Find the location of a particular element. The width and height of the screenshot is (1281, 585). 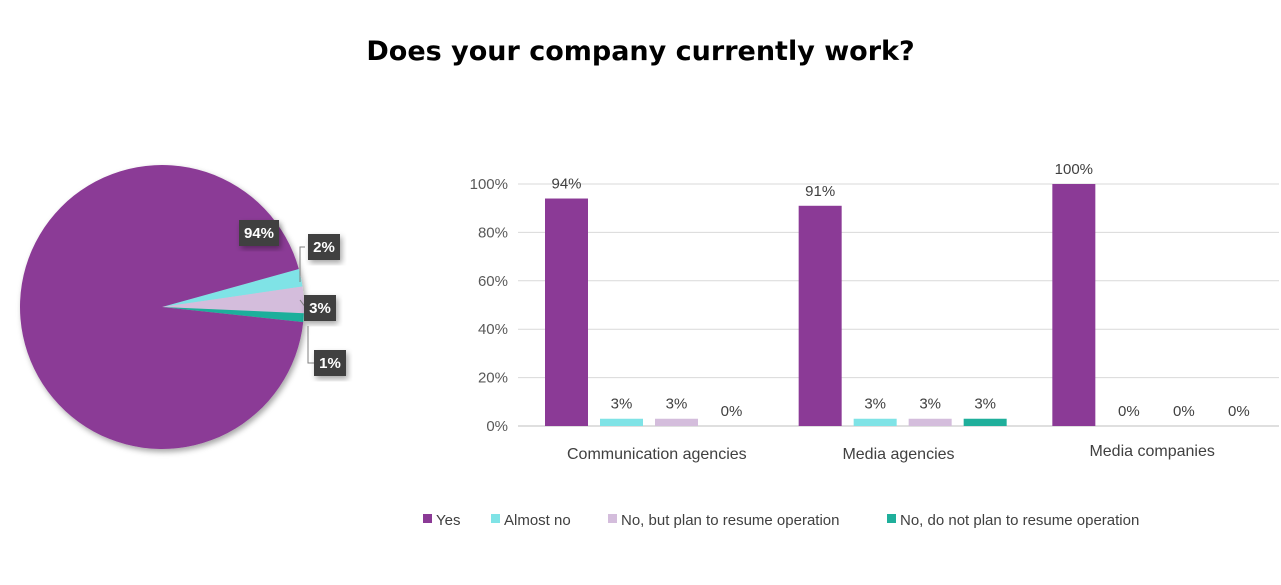

y-tick-label: 40% is located at coordinates (493, 329).